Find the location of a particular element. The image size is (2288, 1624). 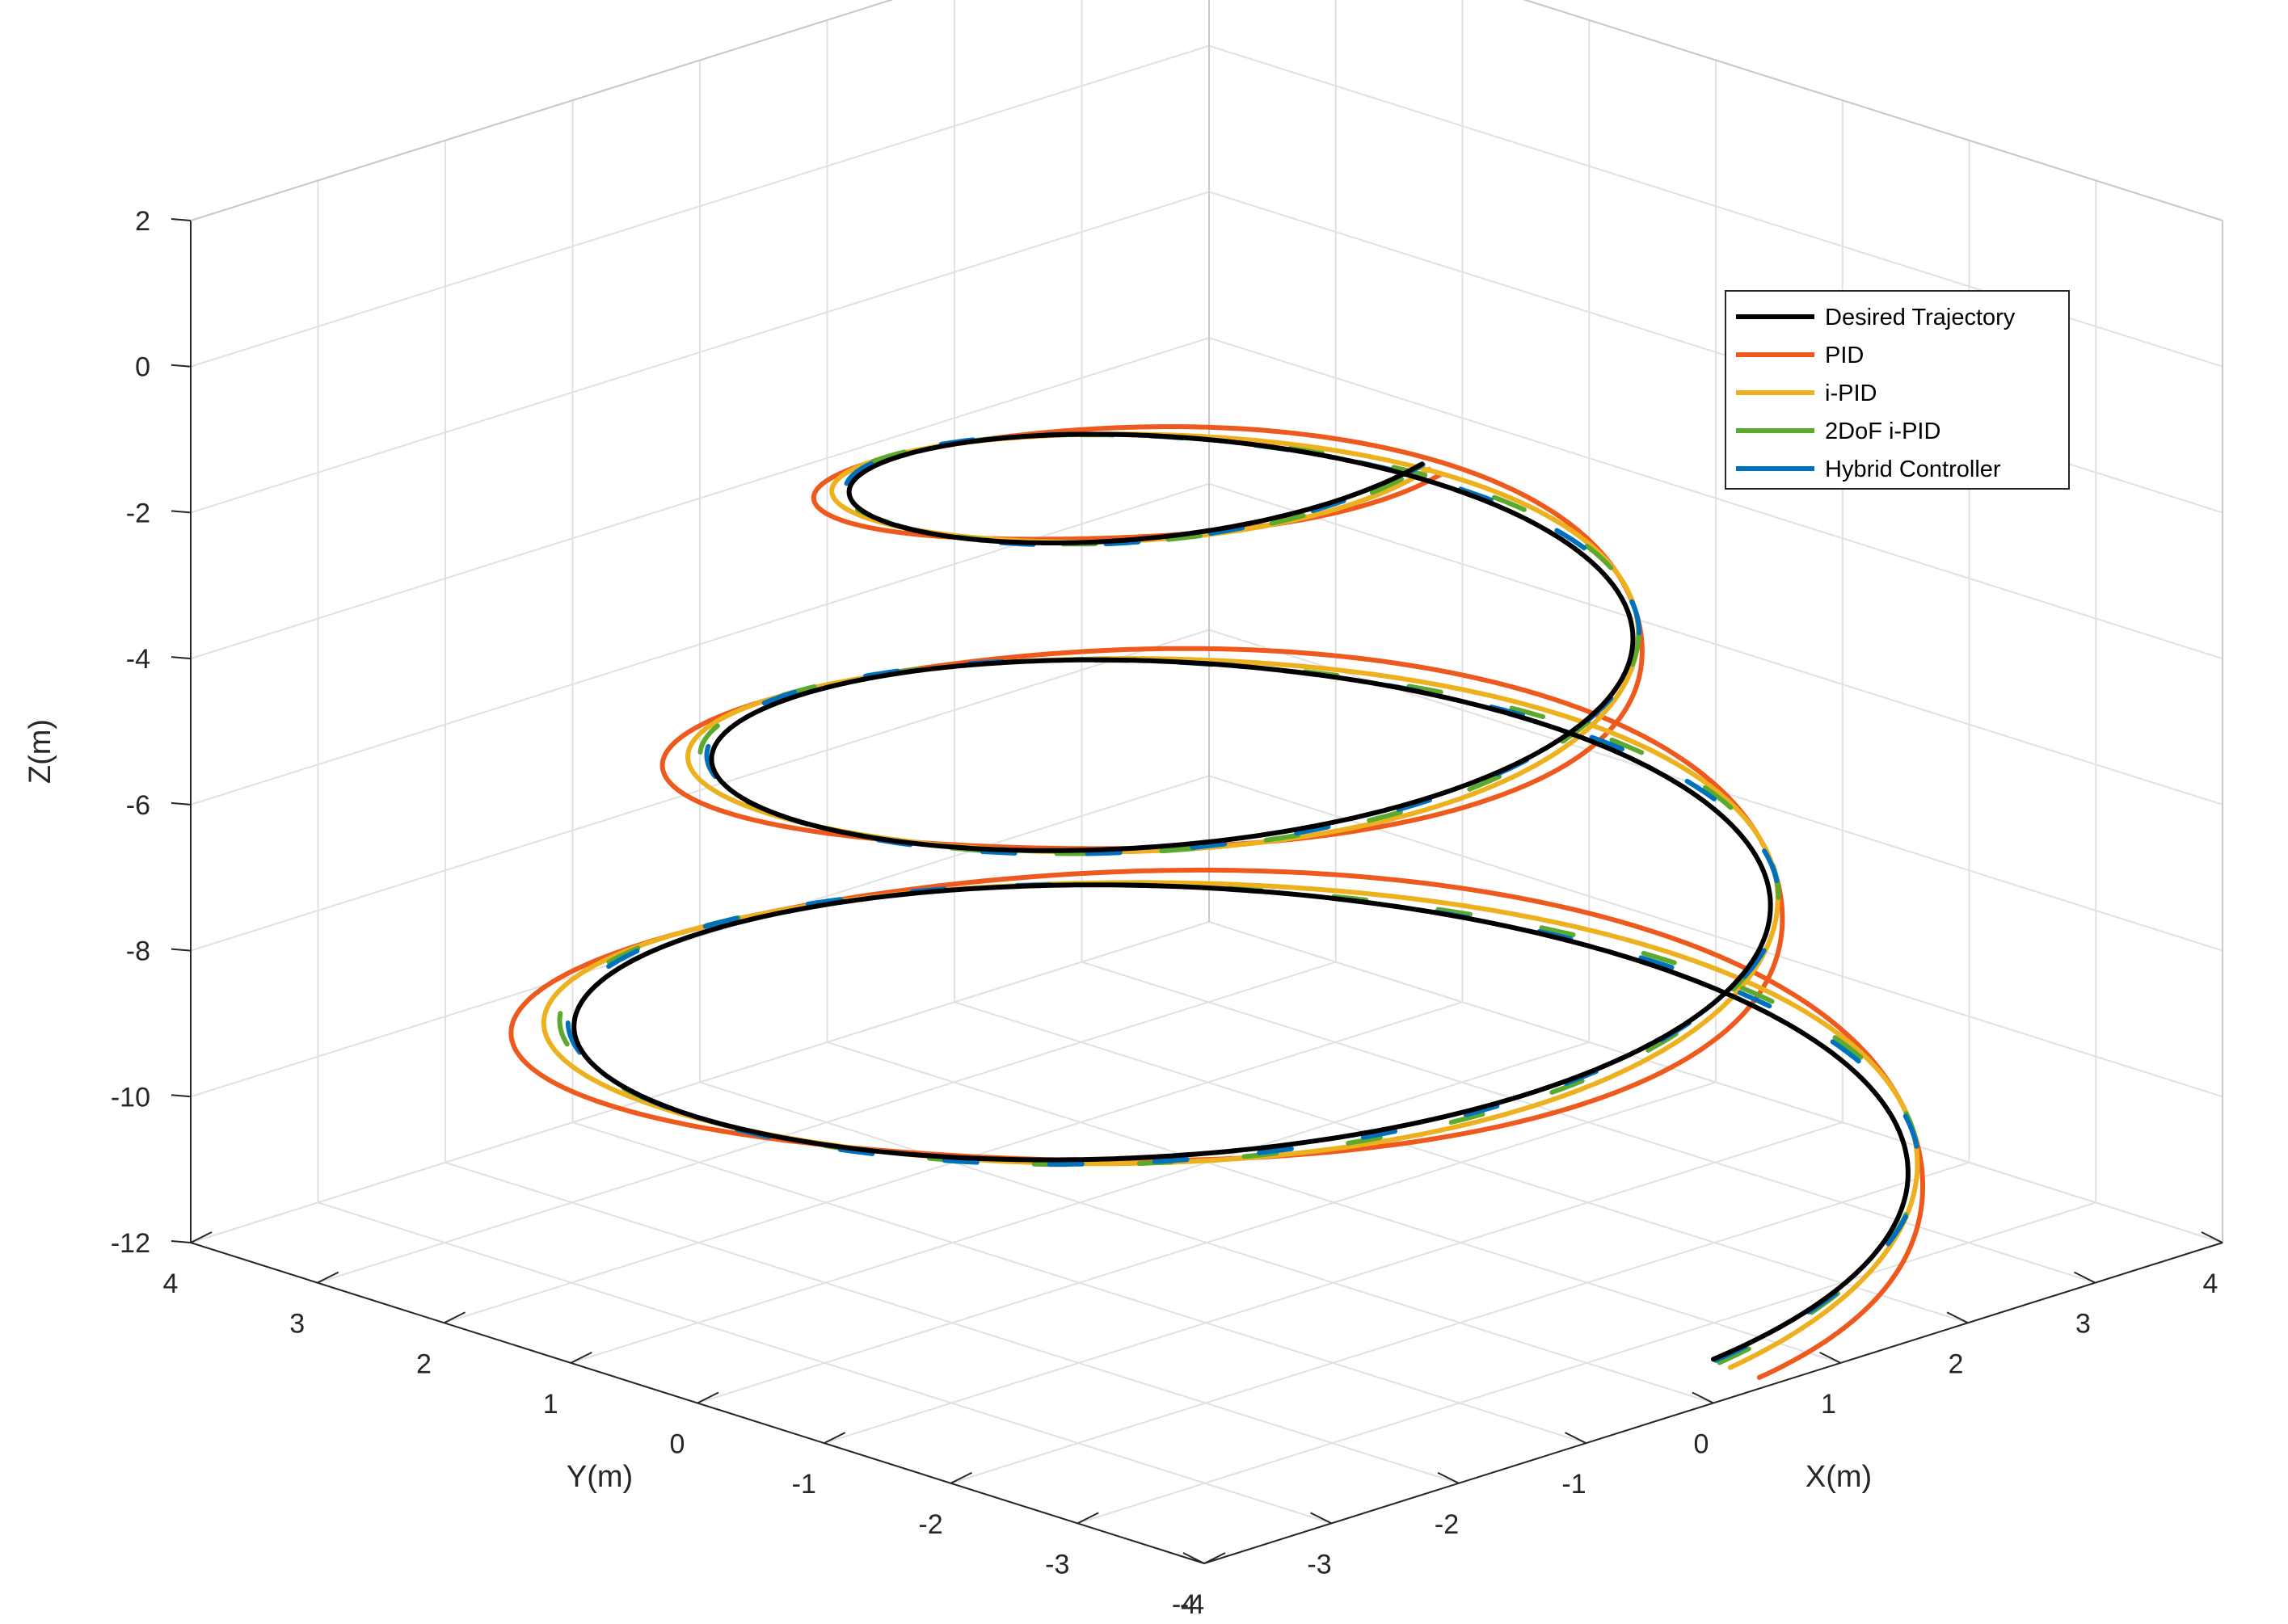

y-tick-labels: 4 3 2 1 0 -1 -2 -3 -4 is located at coordinates (680, 1444).